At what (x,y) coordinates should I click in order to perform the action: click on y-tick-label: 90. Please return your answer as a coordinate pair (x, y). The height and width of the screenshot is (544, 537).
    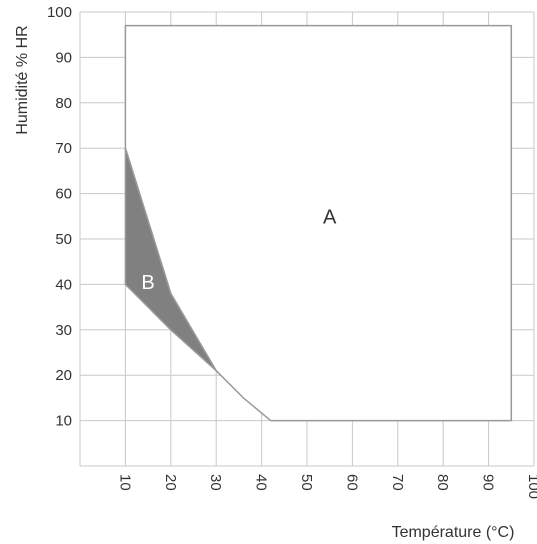
    Looking at the image, I should click on (63, 57).